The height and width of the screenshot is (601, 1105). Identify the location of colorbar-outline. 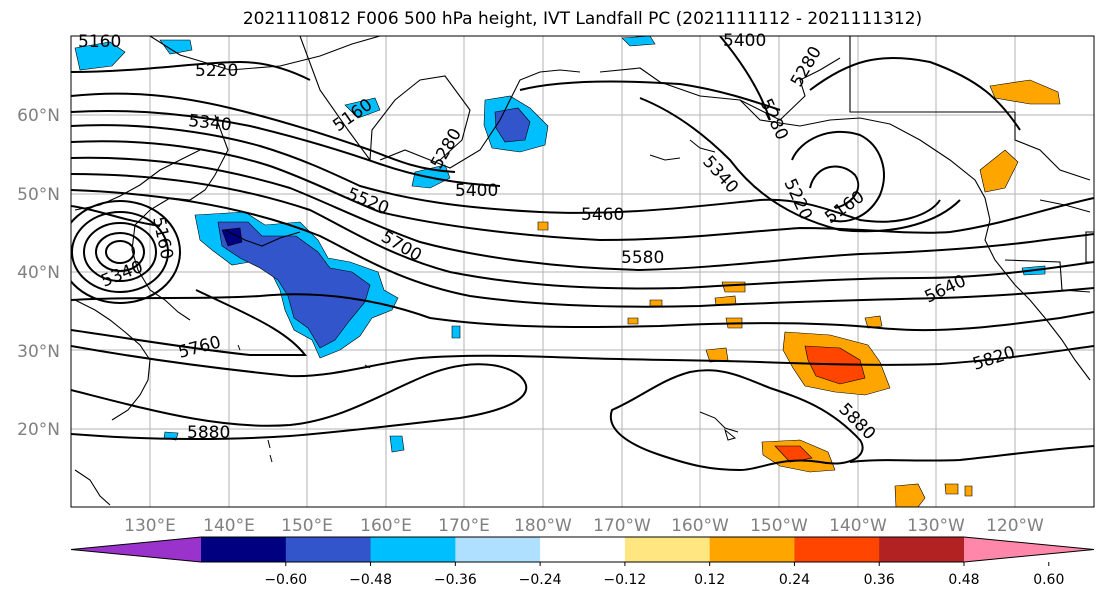
(582, 549).